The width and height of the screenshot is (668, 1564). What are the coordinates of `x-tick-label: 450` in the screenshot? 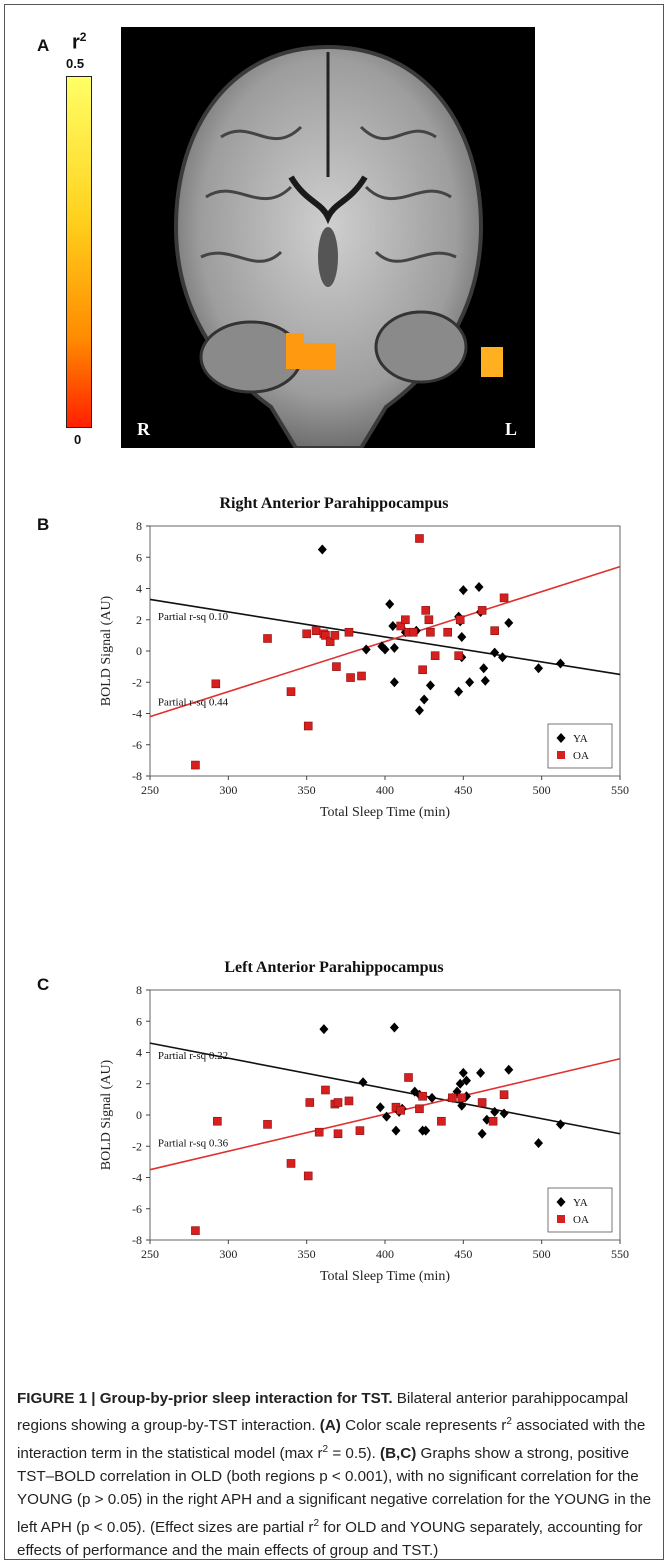 It's located at (463, 790).